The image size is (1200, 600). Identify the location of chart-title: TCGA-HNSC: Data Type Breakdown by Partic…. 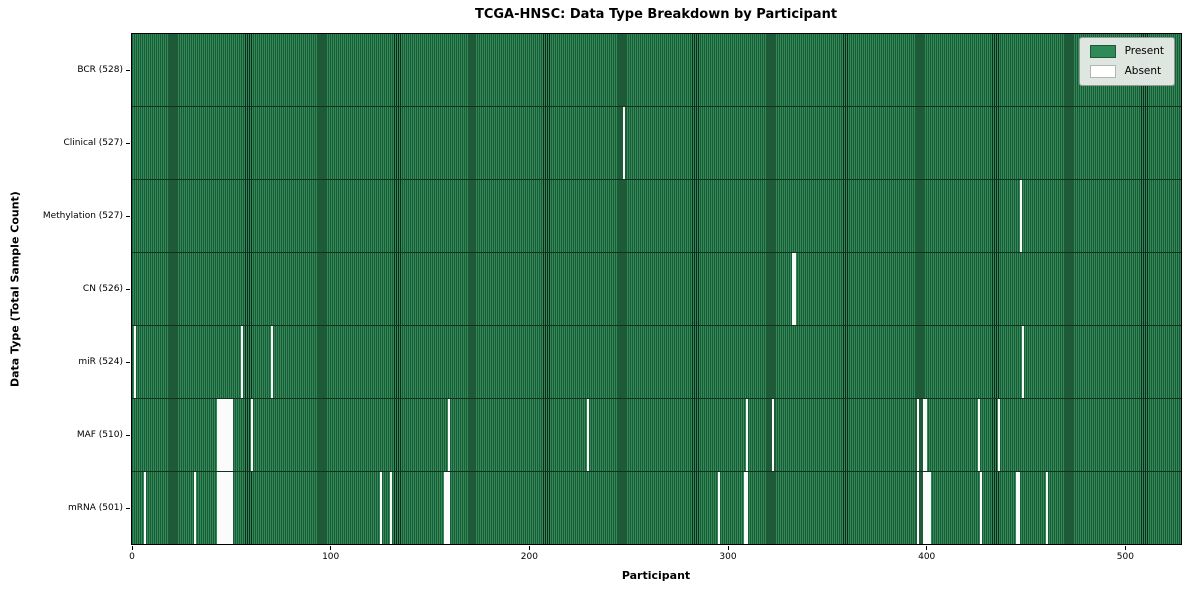
(656, 14).